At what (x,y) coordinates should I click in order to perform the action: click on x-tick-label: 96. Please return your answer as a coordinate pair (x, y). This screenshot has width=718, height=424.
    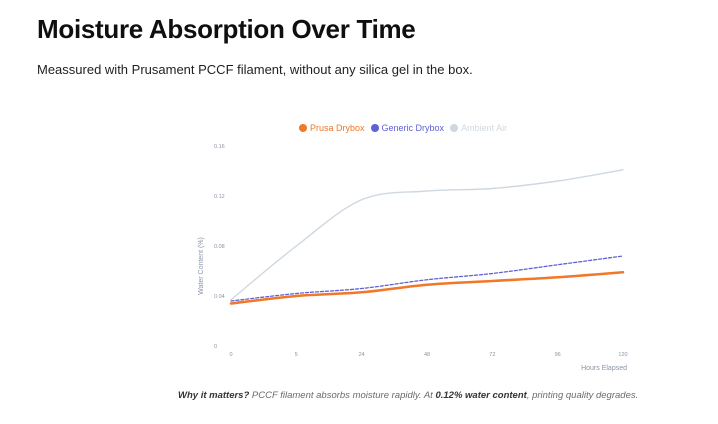
    Looking at the image, I should click on (558, 355).